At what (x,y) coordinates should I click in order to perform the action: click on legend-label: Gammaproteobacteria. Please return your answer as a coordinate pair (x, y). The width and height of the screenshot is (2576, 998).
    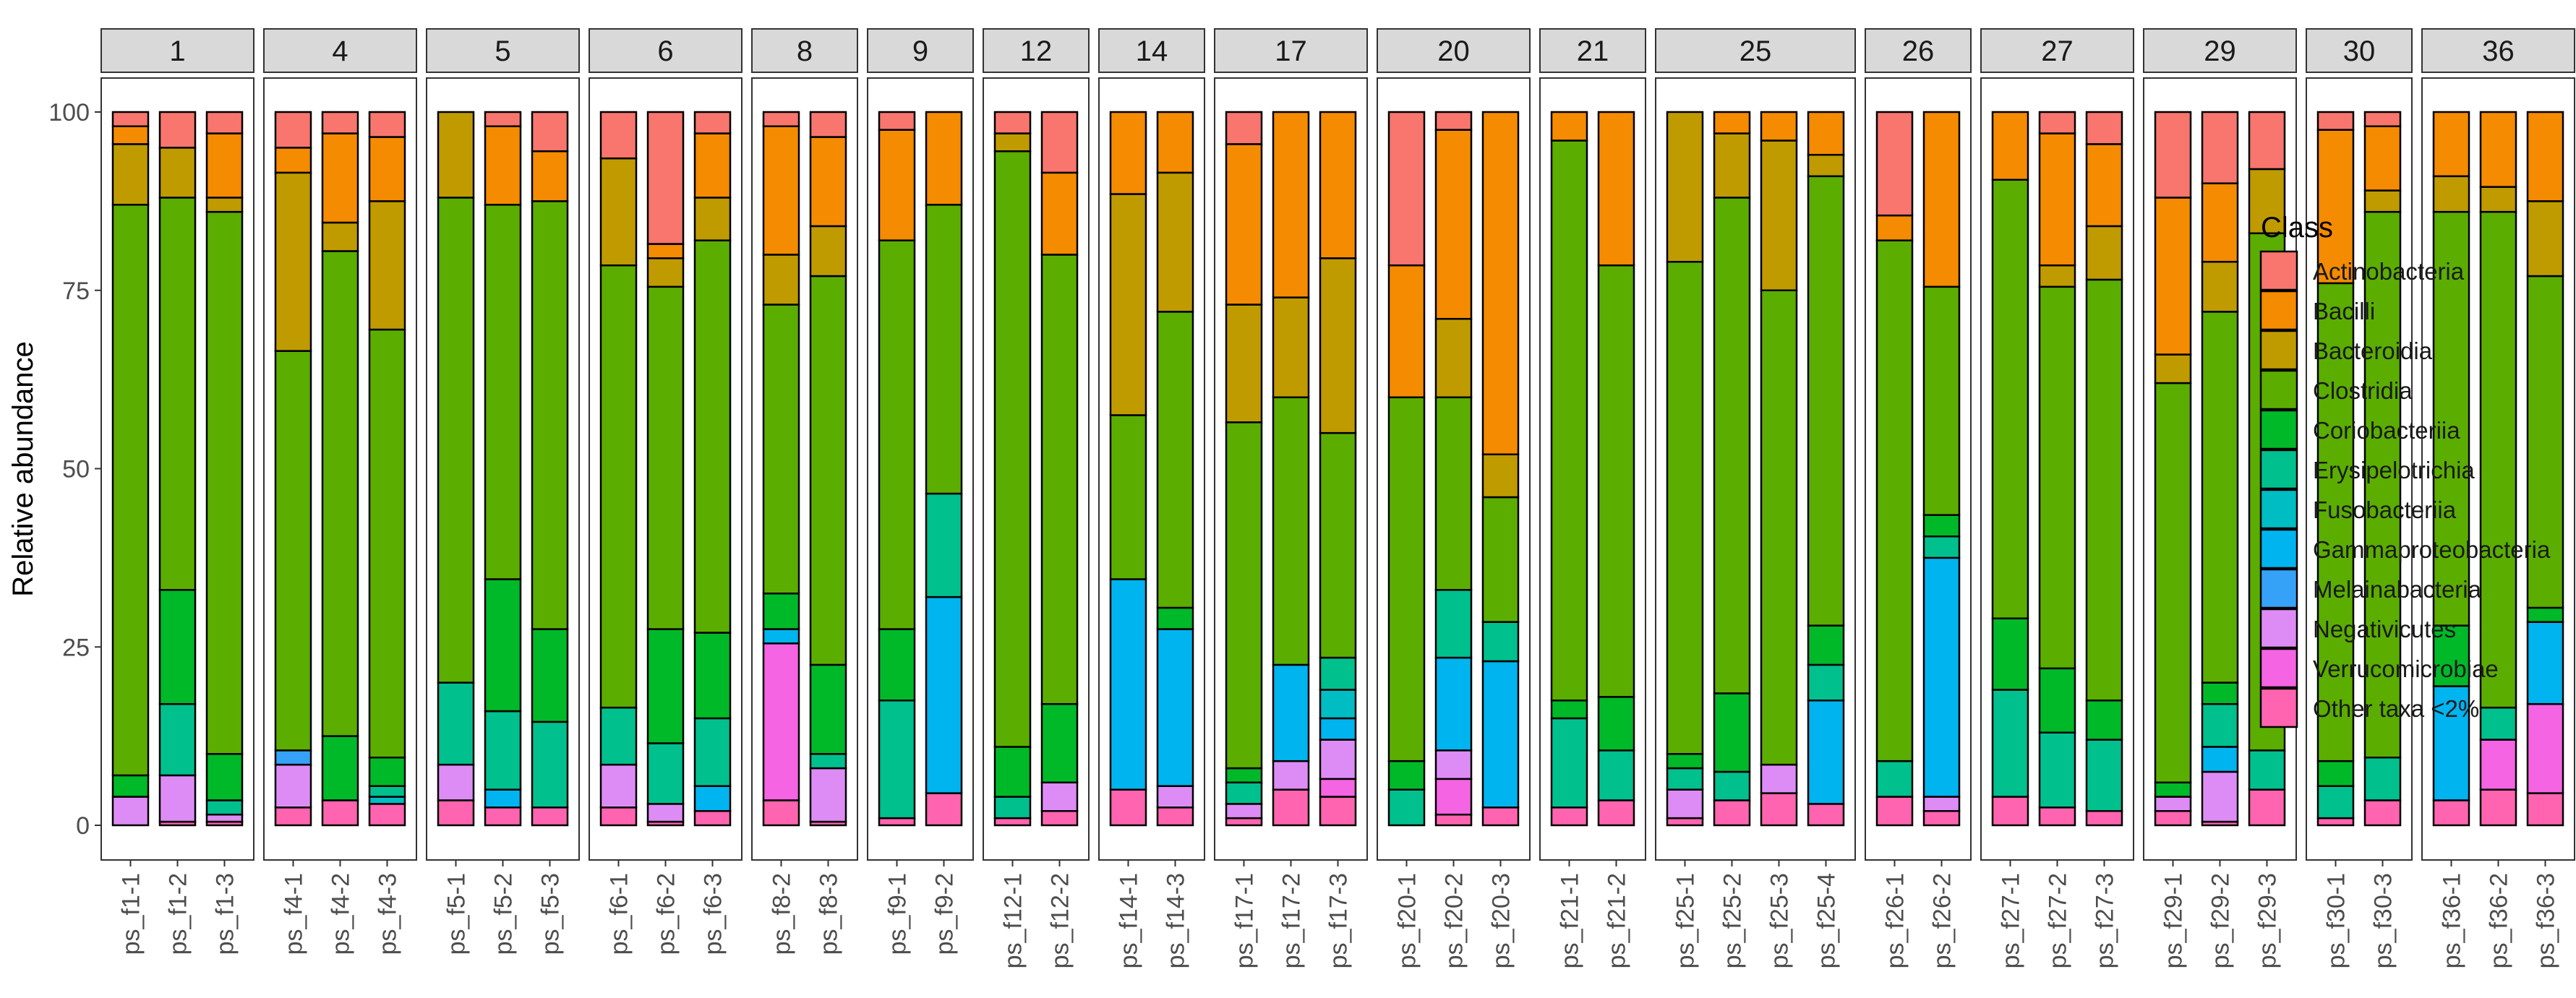
    Looking at the image, I should click on (2432, 549).